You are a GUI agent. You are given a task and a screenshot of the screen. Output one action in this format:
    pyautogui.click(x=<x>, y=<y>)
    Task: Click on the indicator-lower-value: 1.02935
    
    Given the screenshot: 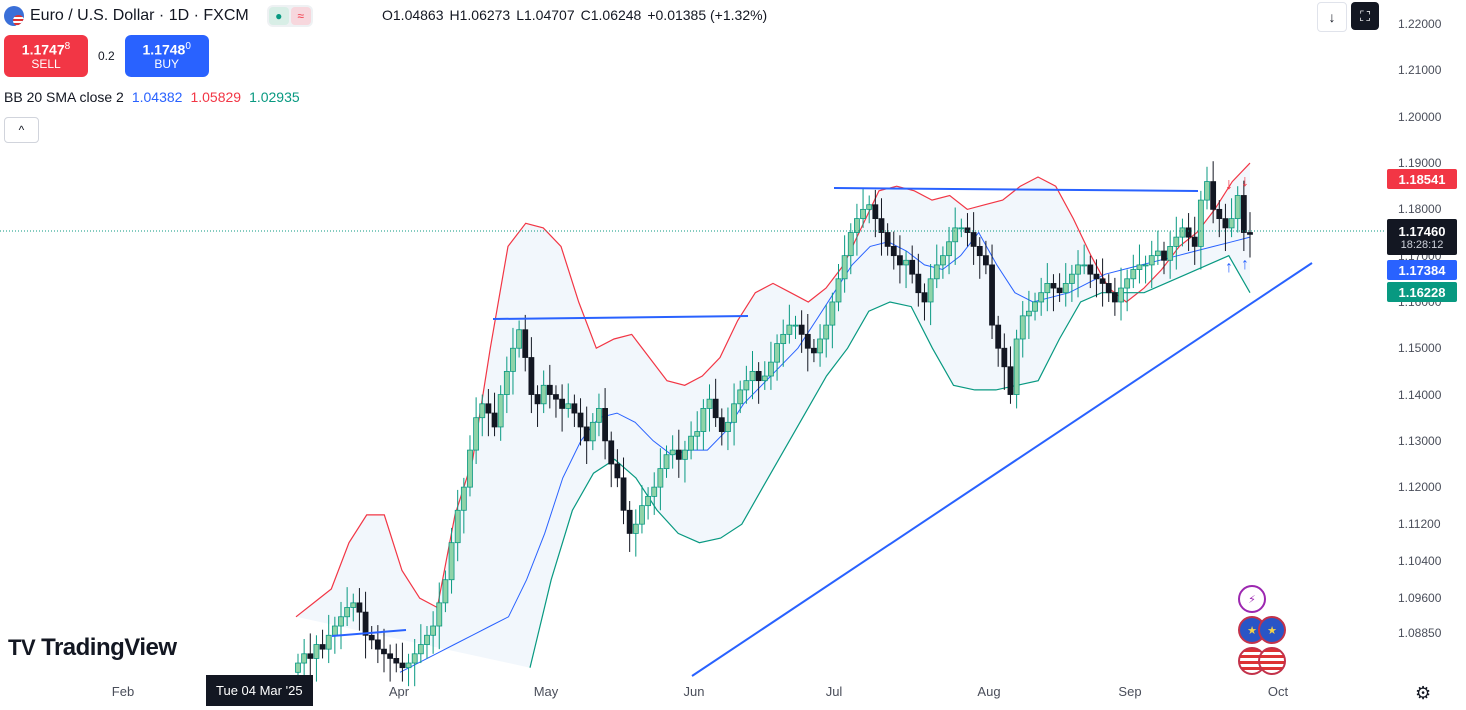 What is the action you would take?
    pyautogui.click(x=274, y=97)
    